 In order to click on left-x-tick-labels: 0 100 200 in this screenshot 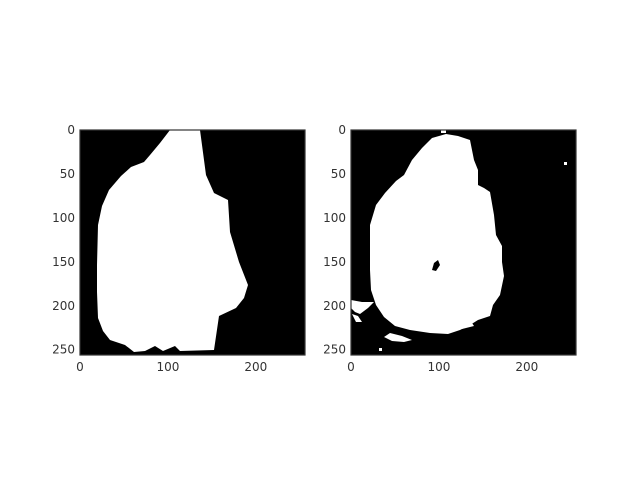, I will do `click(171, 367)`.